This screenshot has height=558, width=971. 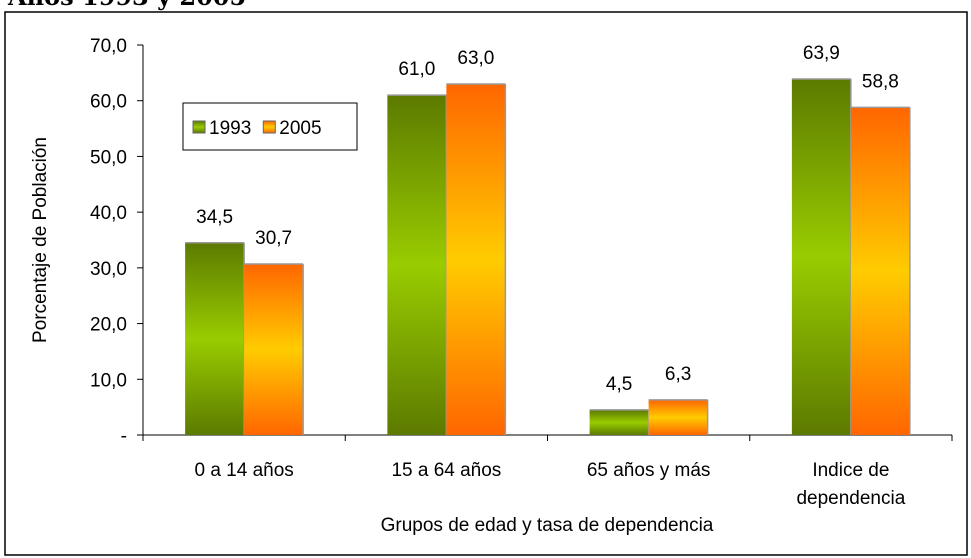 I want to click on y-tick-label: 40,0, so click(x=108, y=213).